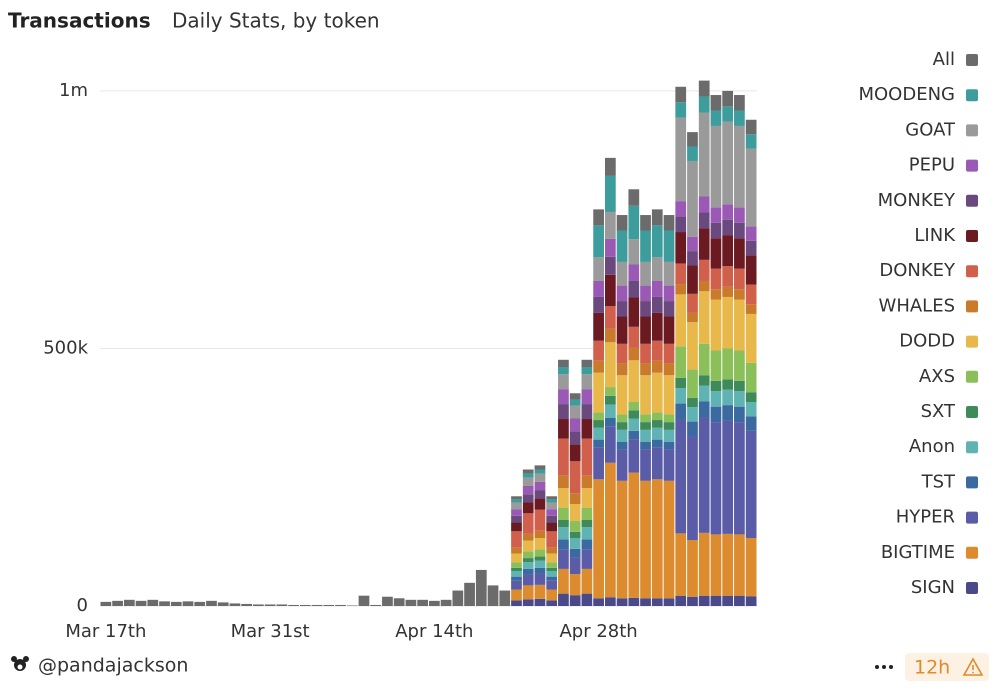 This screenshot has height=699, width=999. Describe the element at coordinates (20, 663) in the screenshot. I see `author-icon` at that location.